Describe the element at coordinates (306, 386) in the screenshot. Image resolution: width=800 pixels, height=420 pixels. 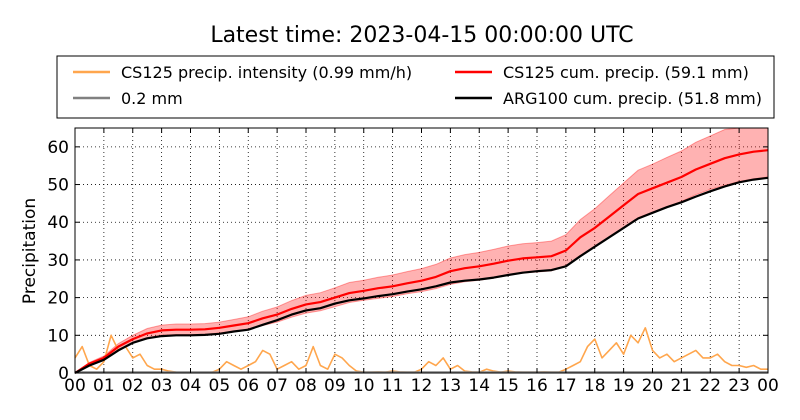
I see `x-tick-label: 08` at that location.